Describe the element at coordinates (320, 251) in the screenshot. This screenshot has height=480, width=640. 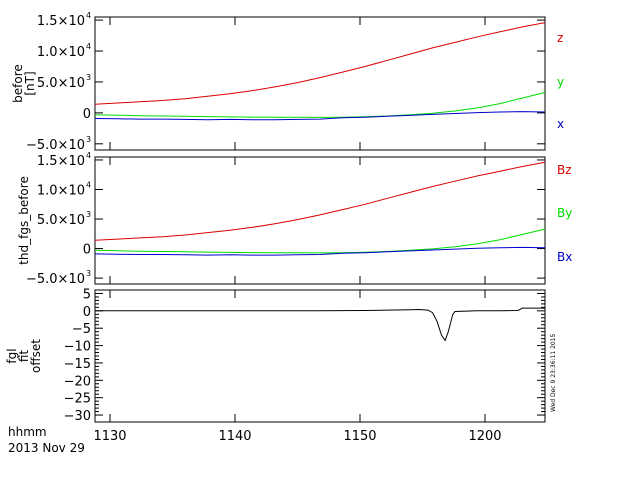
I see `series-line-Bx` at that location.